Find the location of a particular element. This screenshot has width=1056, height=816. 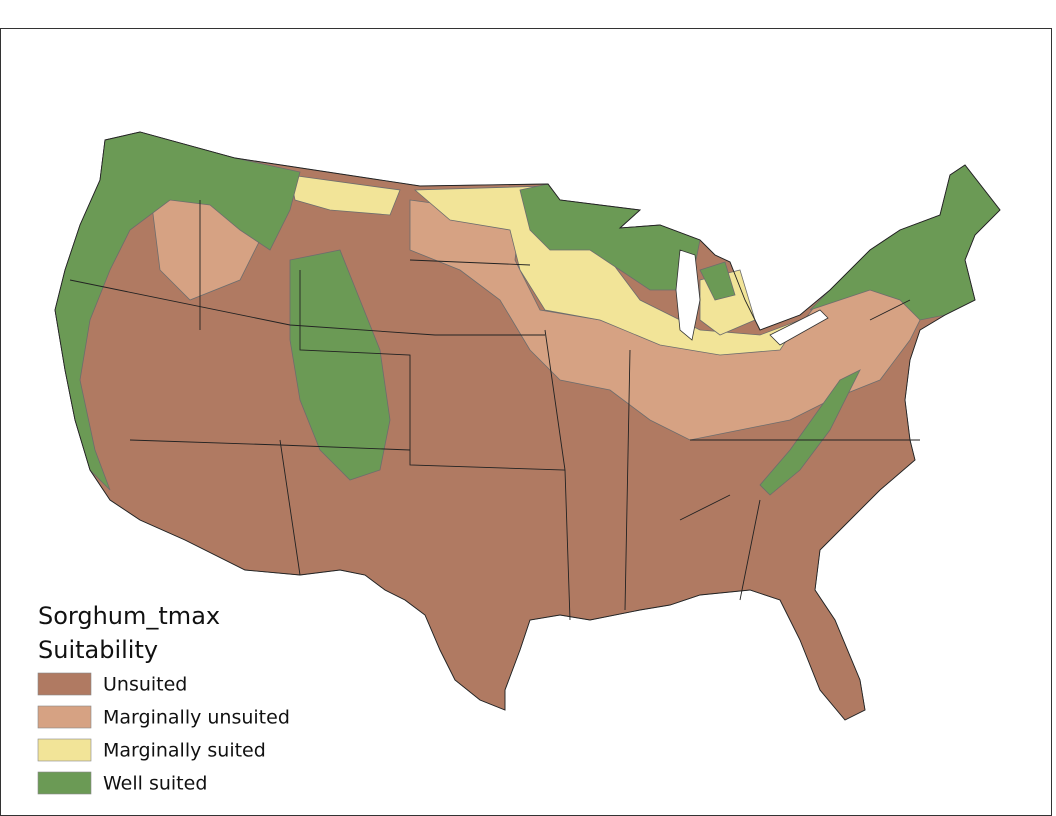

lake-michigan is located at coordinates (688, 295).